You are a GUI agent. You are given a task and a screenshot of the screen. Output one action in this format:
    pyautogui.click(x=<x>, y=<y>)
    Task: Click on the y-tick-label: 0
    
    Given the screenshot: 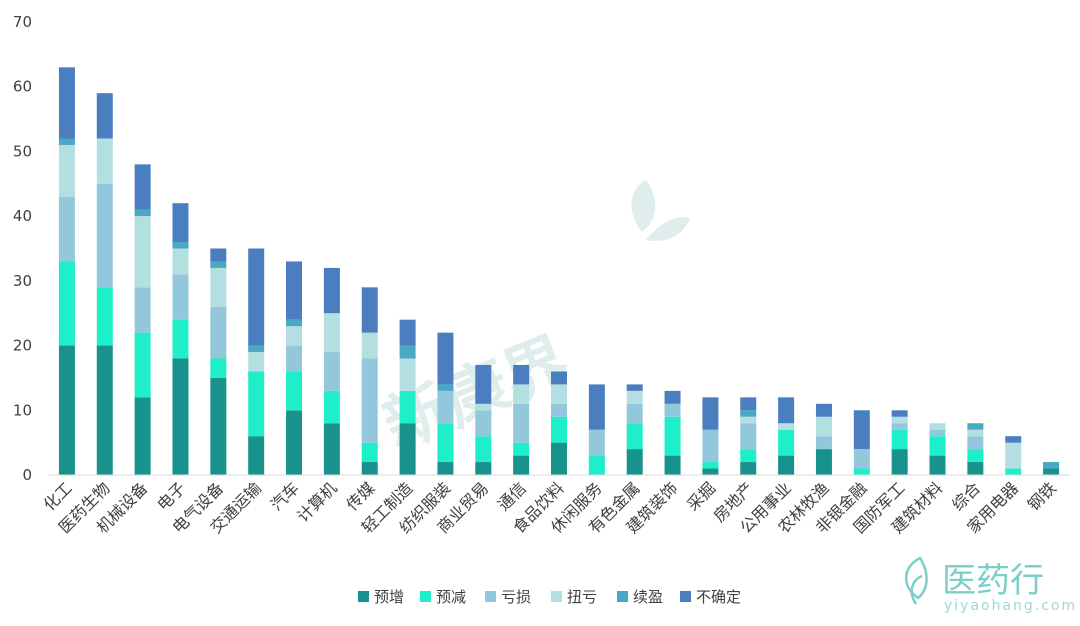 What is the action you would take?
    pyautogui.click(x=27, y=475)
    